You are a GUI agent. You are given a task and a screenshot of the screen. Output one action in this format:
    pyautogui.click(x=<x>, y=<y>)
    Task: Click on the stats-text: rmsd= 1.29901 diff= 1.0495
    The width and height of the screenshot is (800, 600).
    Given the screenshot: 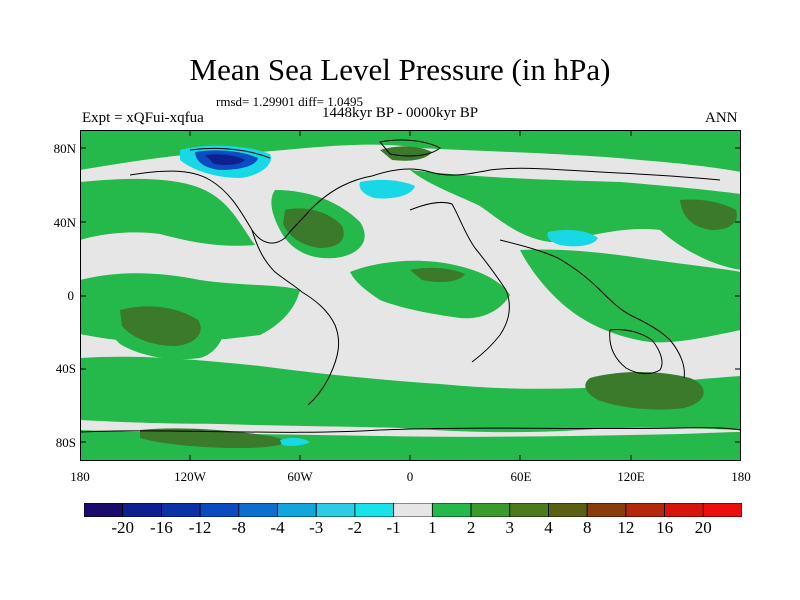 What is the action you would take?
    pyautogui.click(x=289, y=101)
    